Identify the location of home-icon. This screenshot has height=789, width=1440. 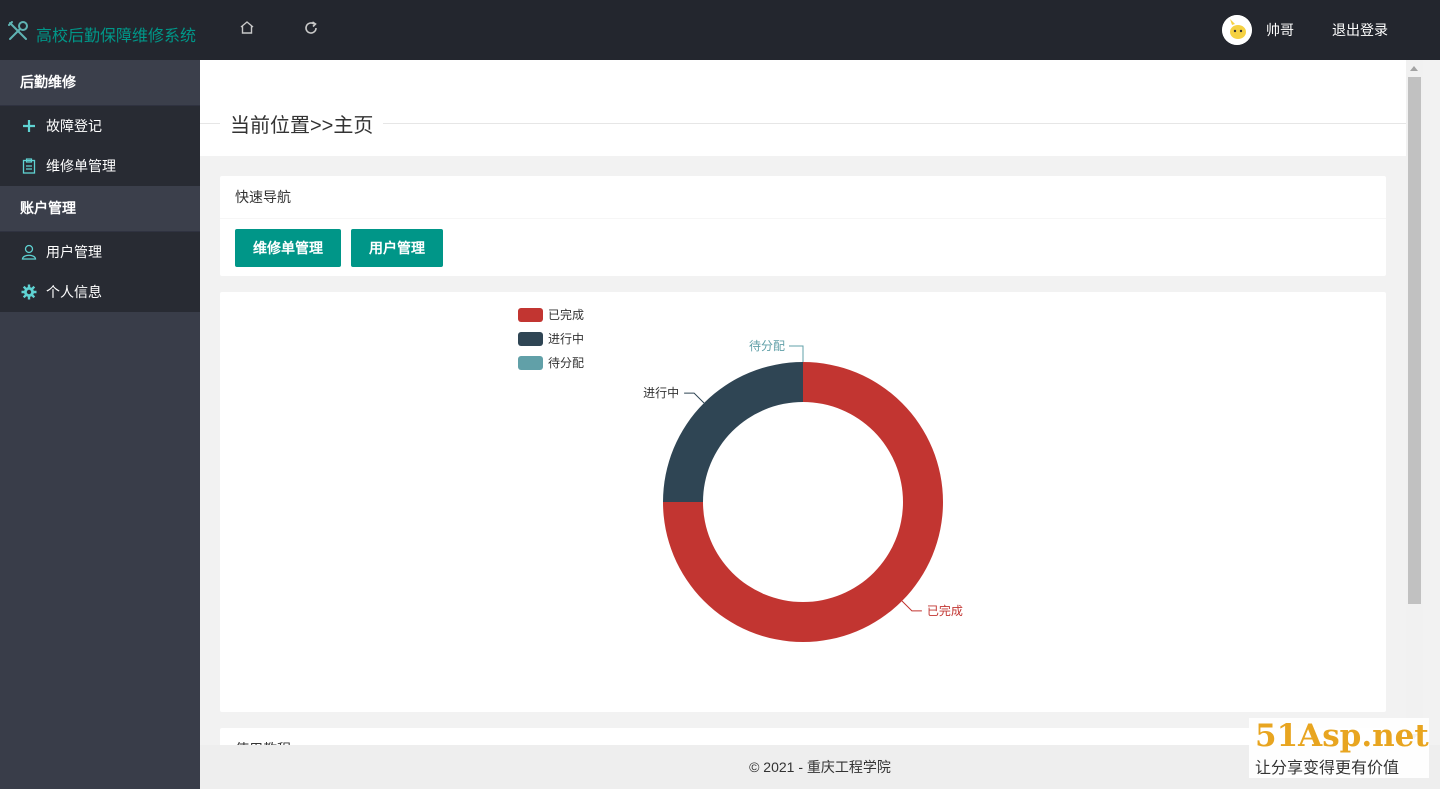
(247, 27).